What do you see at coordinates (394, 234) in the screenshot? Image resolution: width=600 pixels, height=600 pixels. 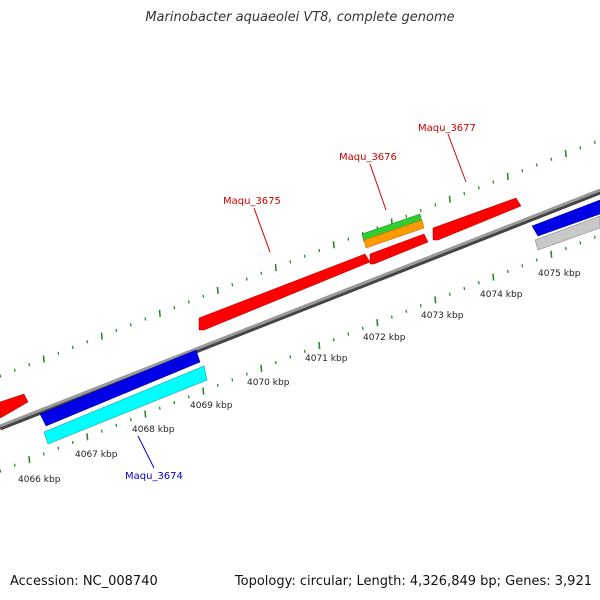 I see `track-orange-feature` at bounding box center [394, 234].